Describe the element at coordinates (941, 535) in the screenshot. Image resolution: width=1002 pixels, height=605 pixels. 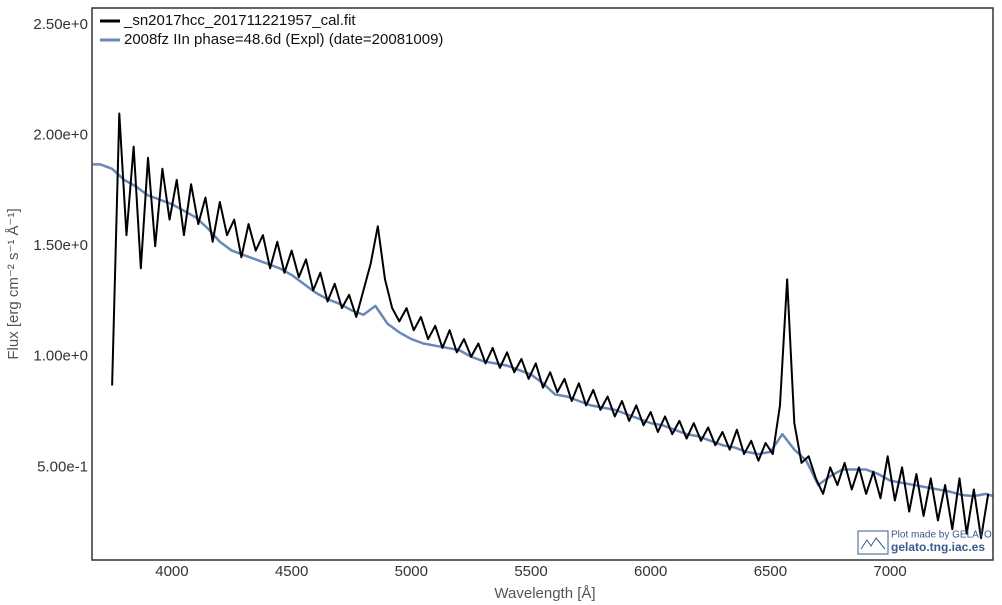
I see `watermark-text: Plot made by GELATO` at that location.